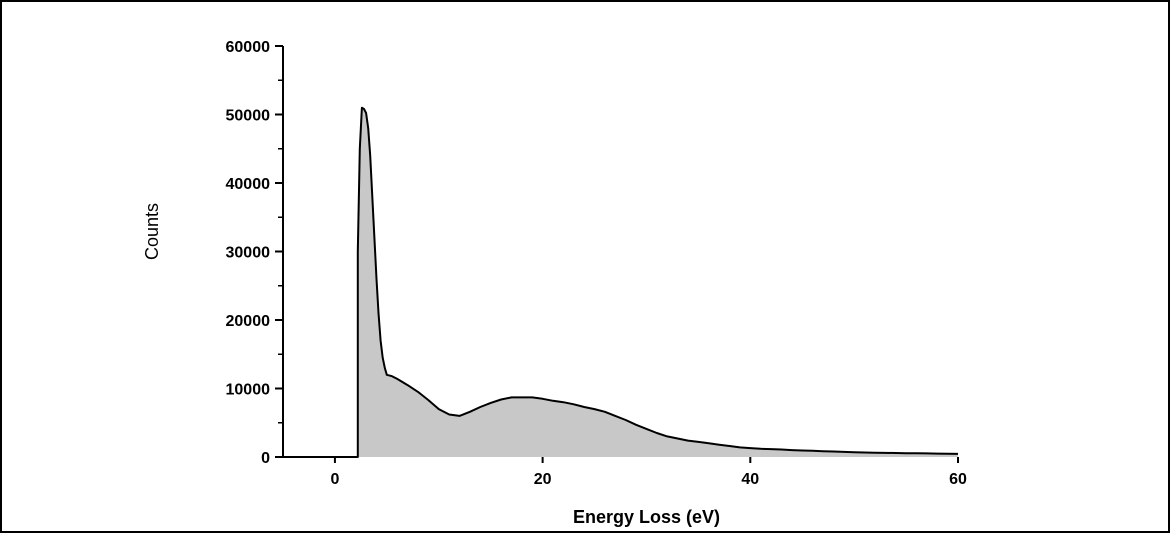  I want to click on y-tick-label: 60000, so click(248, 47).